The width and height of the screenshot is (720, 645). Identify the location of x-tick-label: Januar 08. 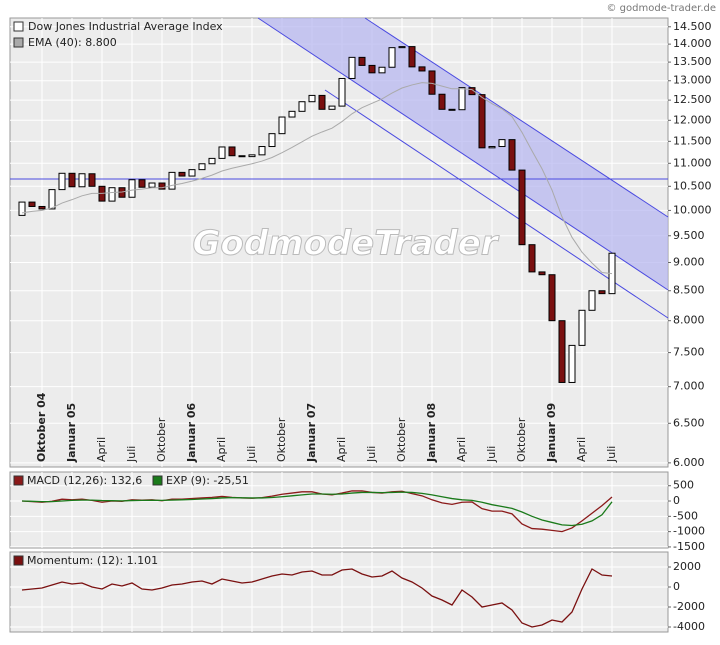
(431, 433).